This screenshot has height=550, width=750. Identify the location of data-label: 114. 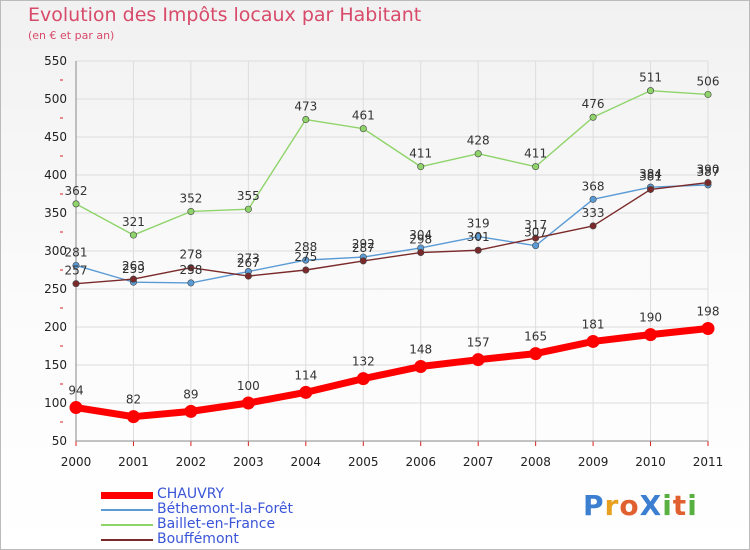
(305, 375).